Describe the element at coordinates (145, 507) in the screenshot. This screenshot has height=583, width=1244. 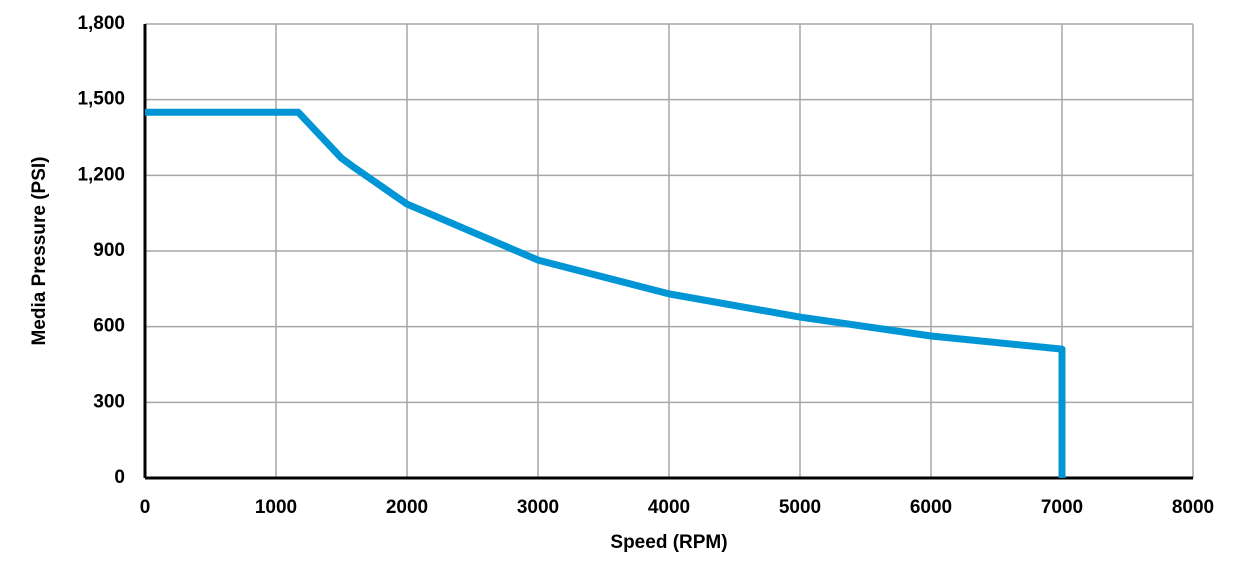
I see `x-tick-label: 0` at that location.